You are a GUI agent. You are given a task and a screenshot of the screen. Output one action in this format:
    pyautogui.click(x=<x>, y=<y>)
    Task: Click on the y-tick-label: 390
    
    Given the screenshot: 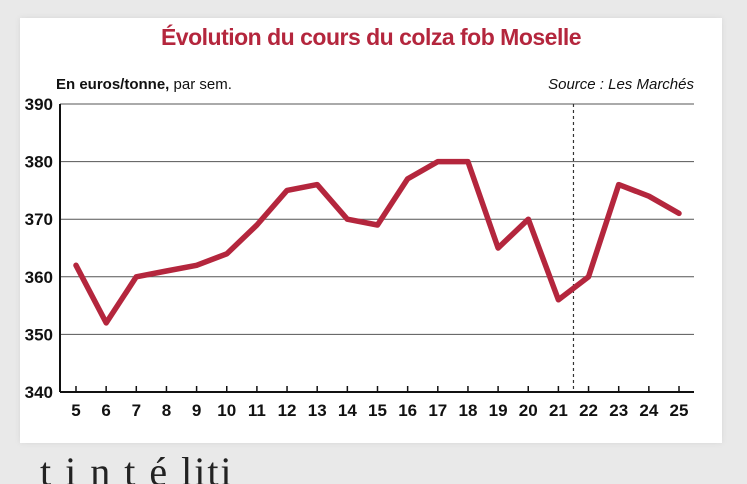 What is the action you would take?
    pyautogui.click(x=39, y=104)
    